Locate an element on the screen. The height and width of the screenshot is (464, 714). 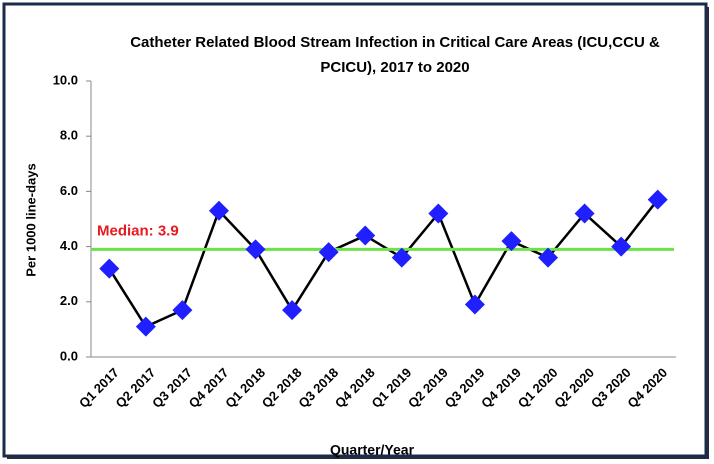
y-tick-label: 6.0 is located at coordinates (69, 190).